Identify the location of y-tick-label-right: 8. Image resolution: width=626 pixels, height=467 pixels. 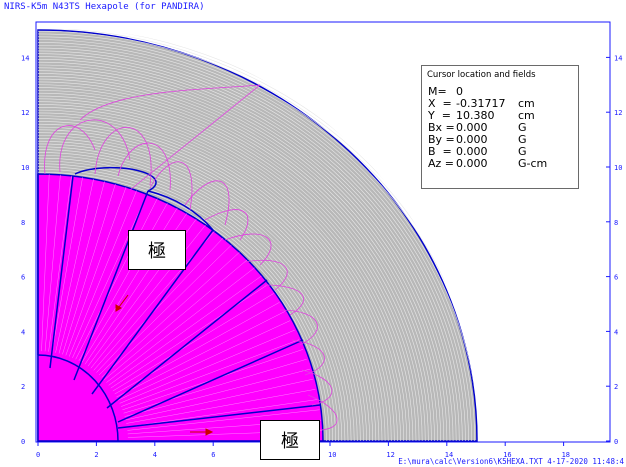
(616, 223).